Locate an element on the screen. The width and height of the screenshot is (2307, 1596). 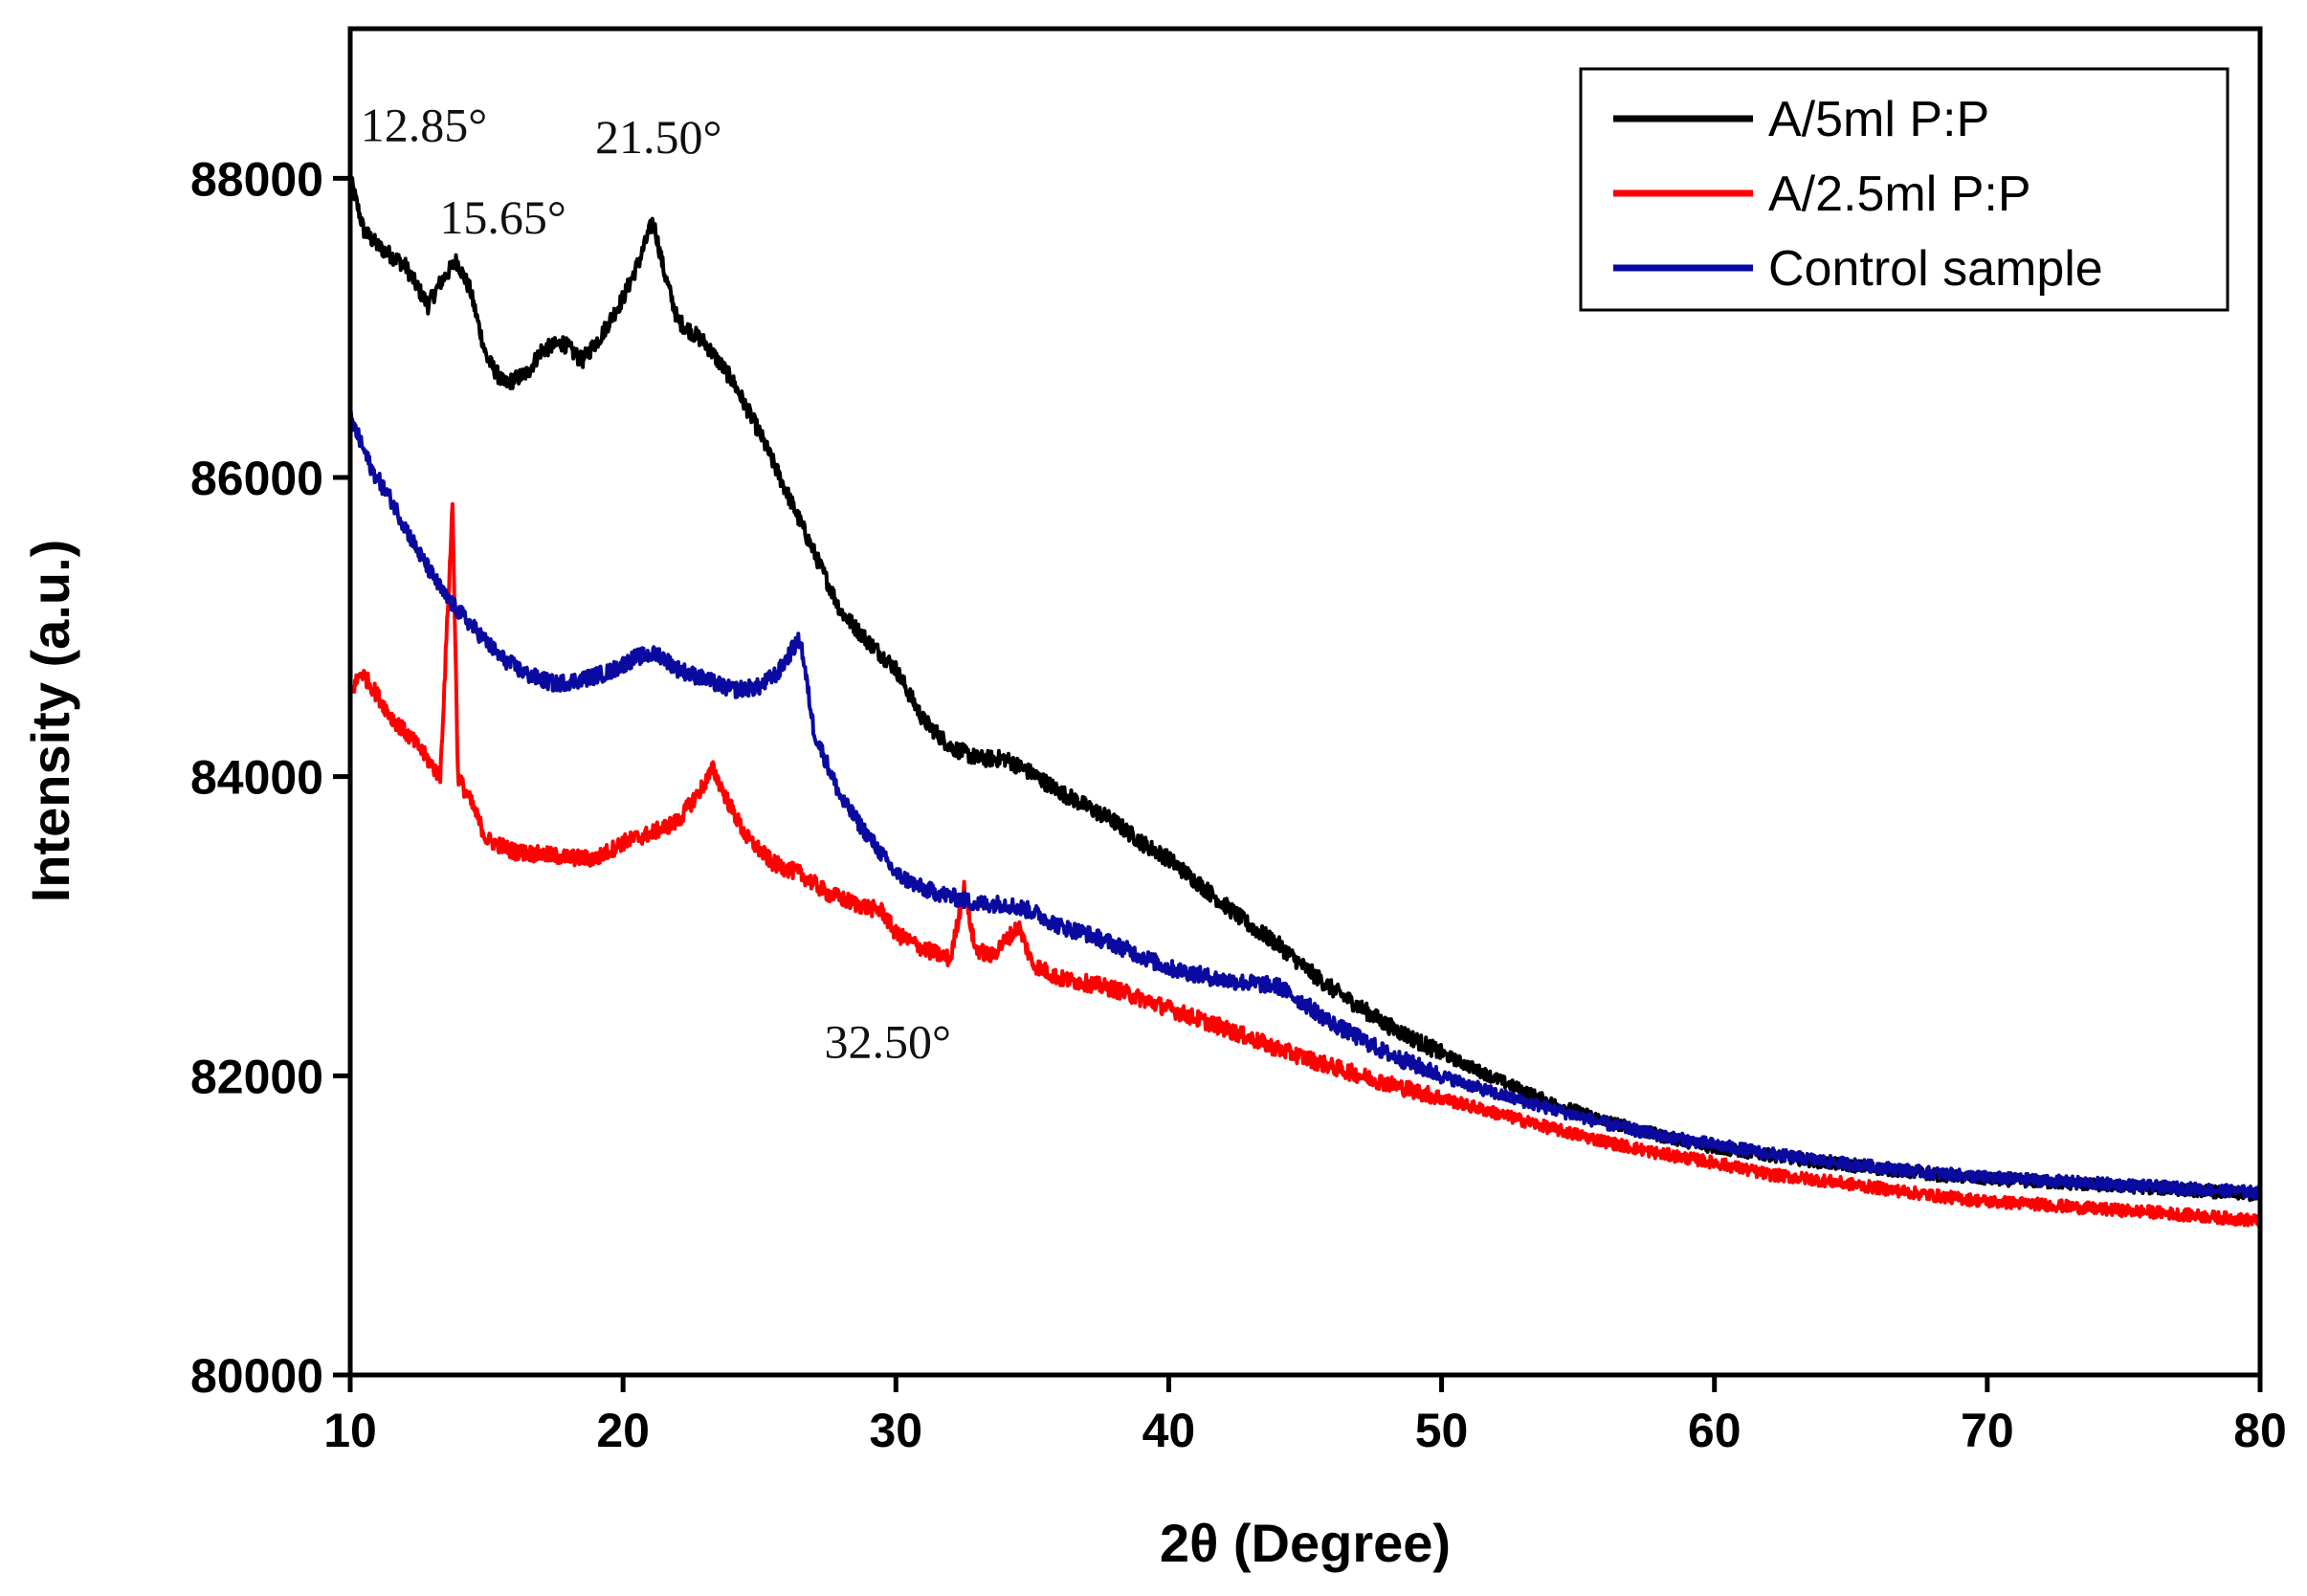
legend-label: A/5ml P:P is located at coordinates (1878, 120).